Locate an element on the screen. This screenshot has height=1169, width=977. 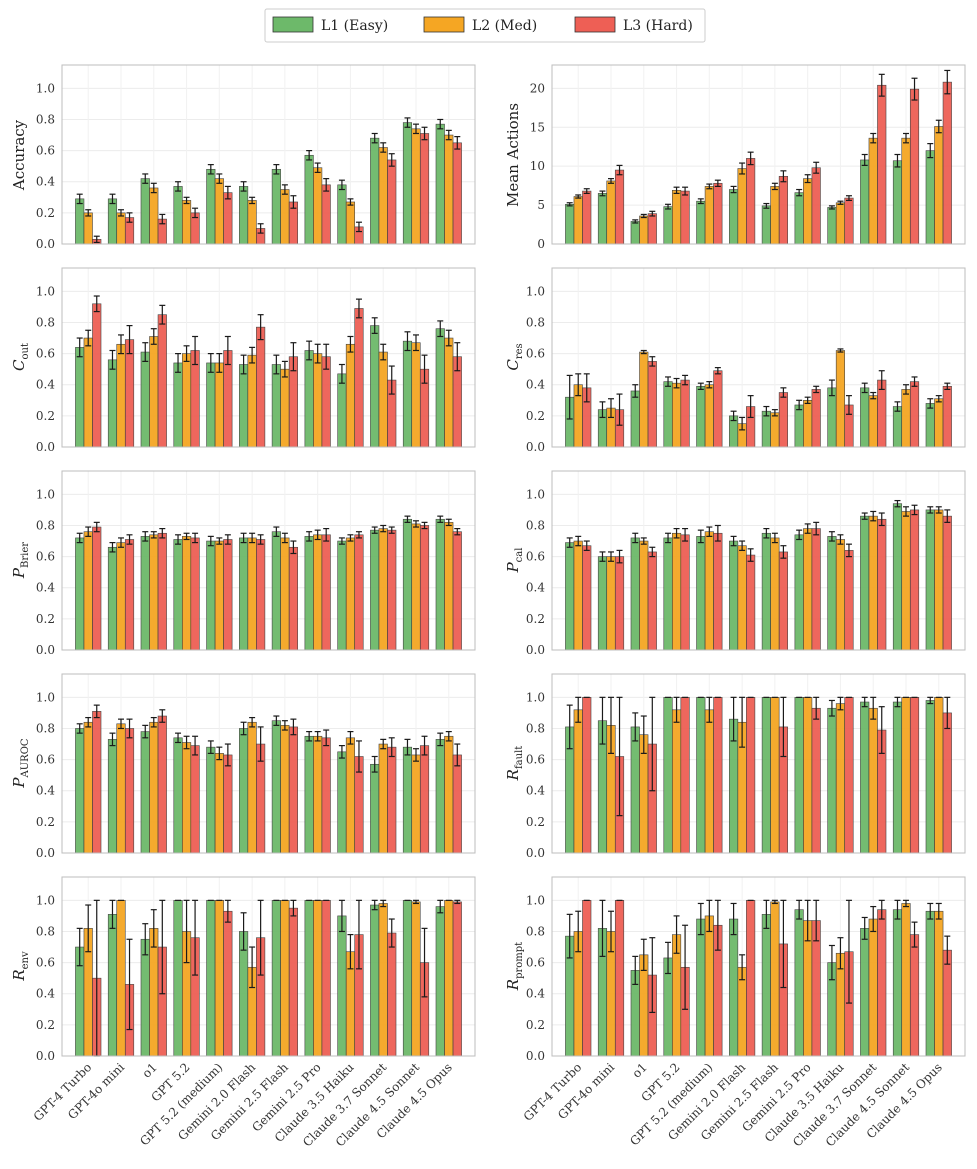
x-tick-label: o1 is located at coordinates (149, 1070).